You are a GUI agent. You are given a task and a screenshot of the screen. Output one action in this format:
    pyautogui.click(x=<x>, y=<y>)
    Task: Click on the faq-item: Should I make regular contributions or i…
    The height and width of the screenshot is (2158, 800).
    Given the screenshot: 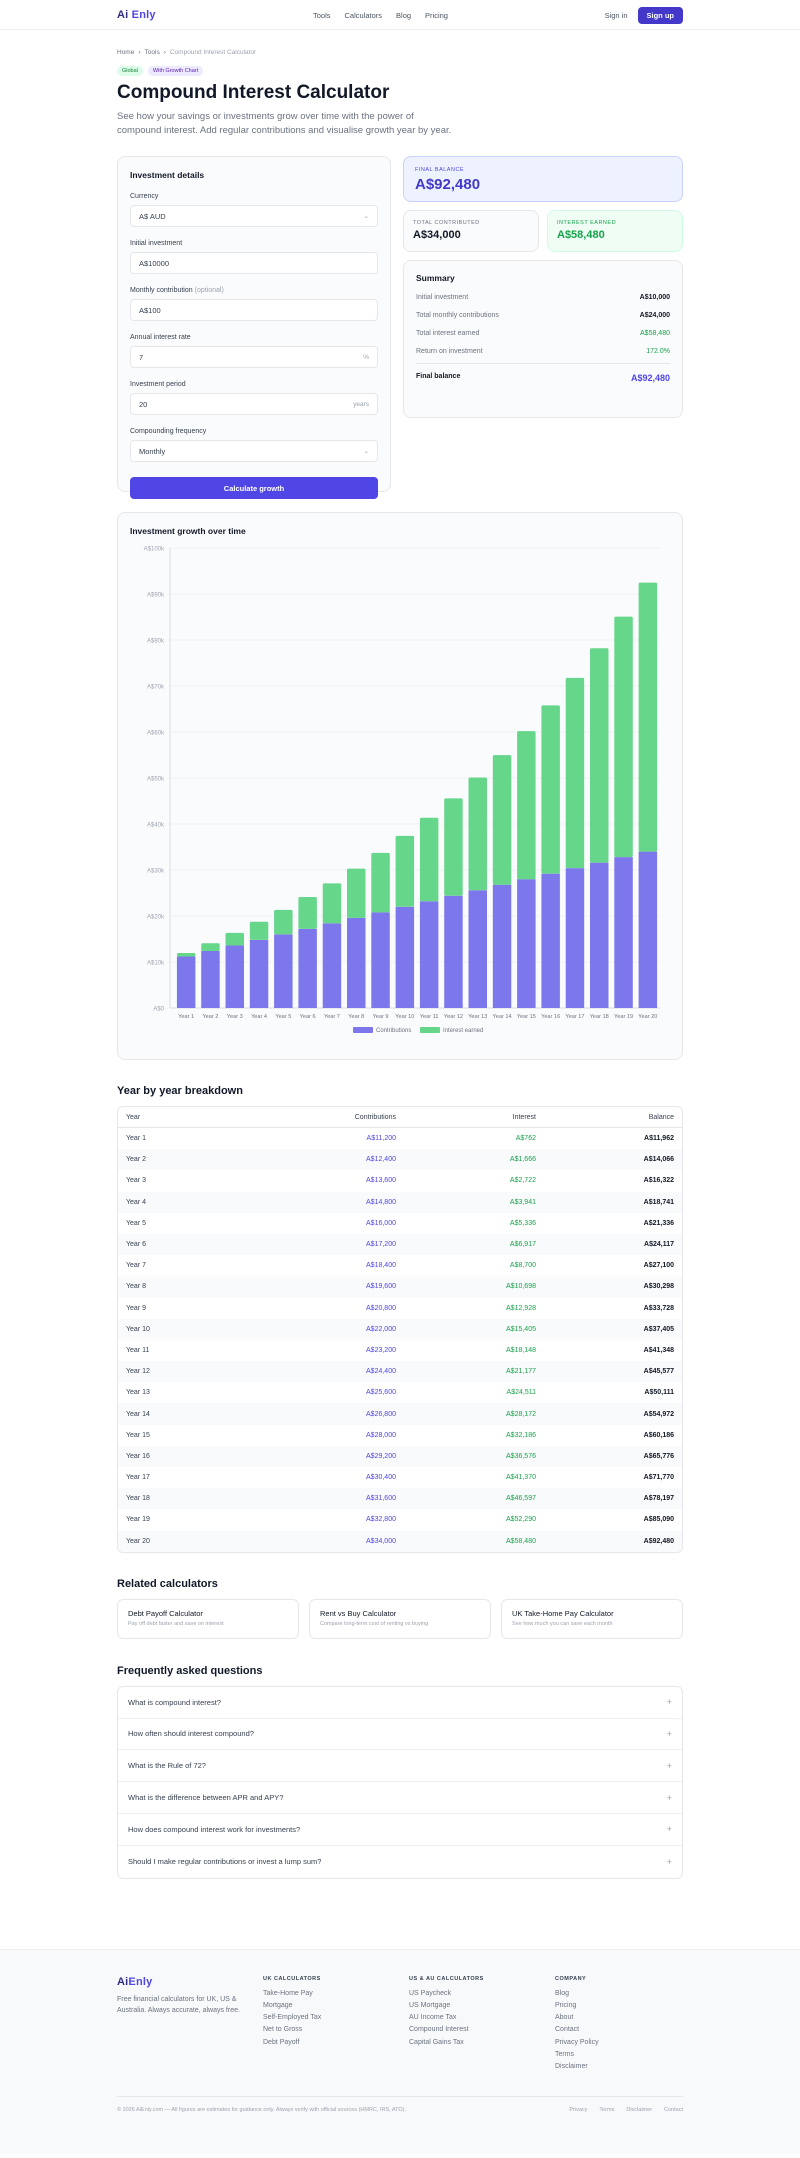 What is the action you would take?
    pyautogui.click(x=400, y=1862)
    